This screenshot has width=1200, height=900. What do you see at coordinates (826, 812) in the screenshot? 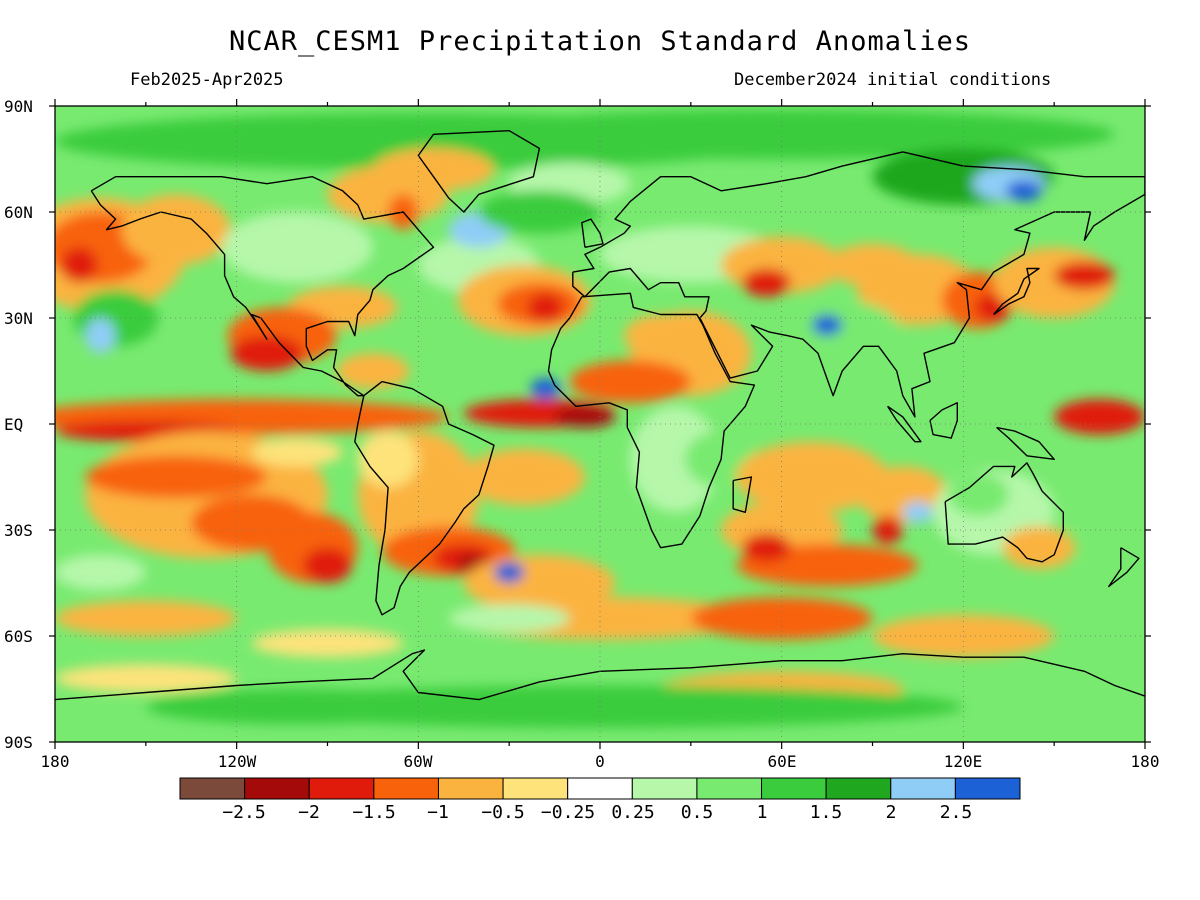
I see `colorbar-label: 1.5` at bounding box center [826, 812].